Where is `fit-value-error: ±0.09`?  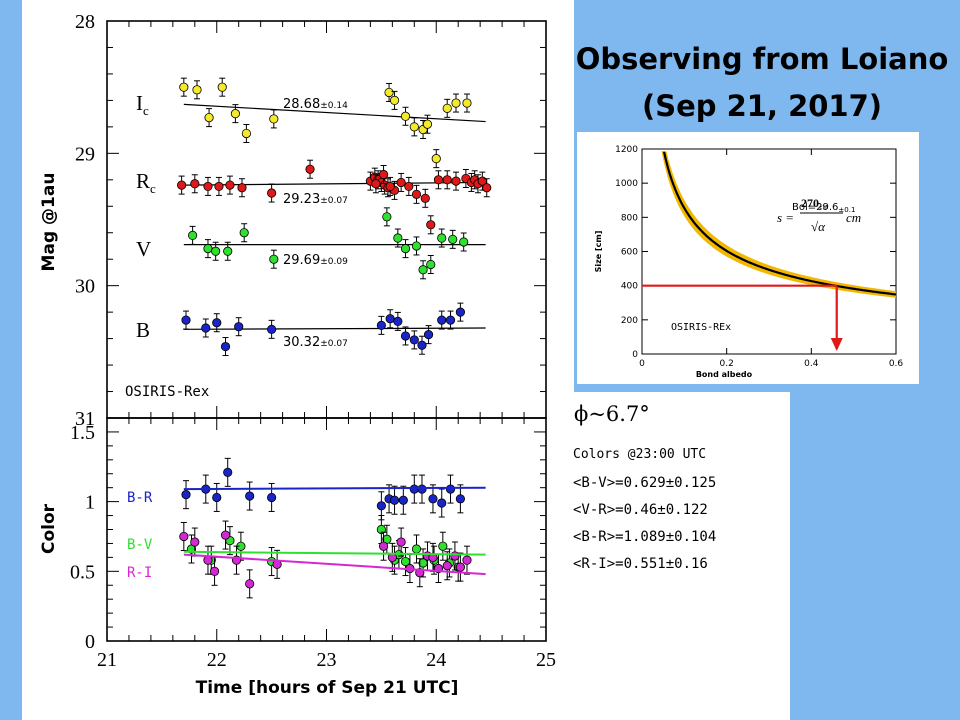 fit-value-error: ±0.09 is located at coordinates (334, 262).